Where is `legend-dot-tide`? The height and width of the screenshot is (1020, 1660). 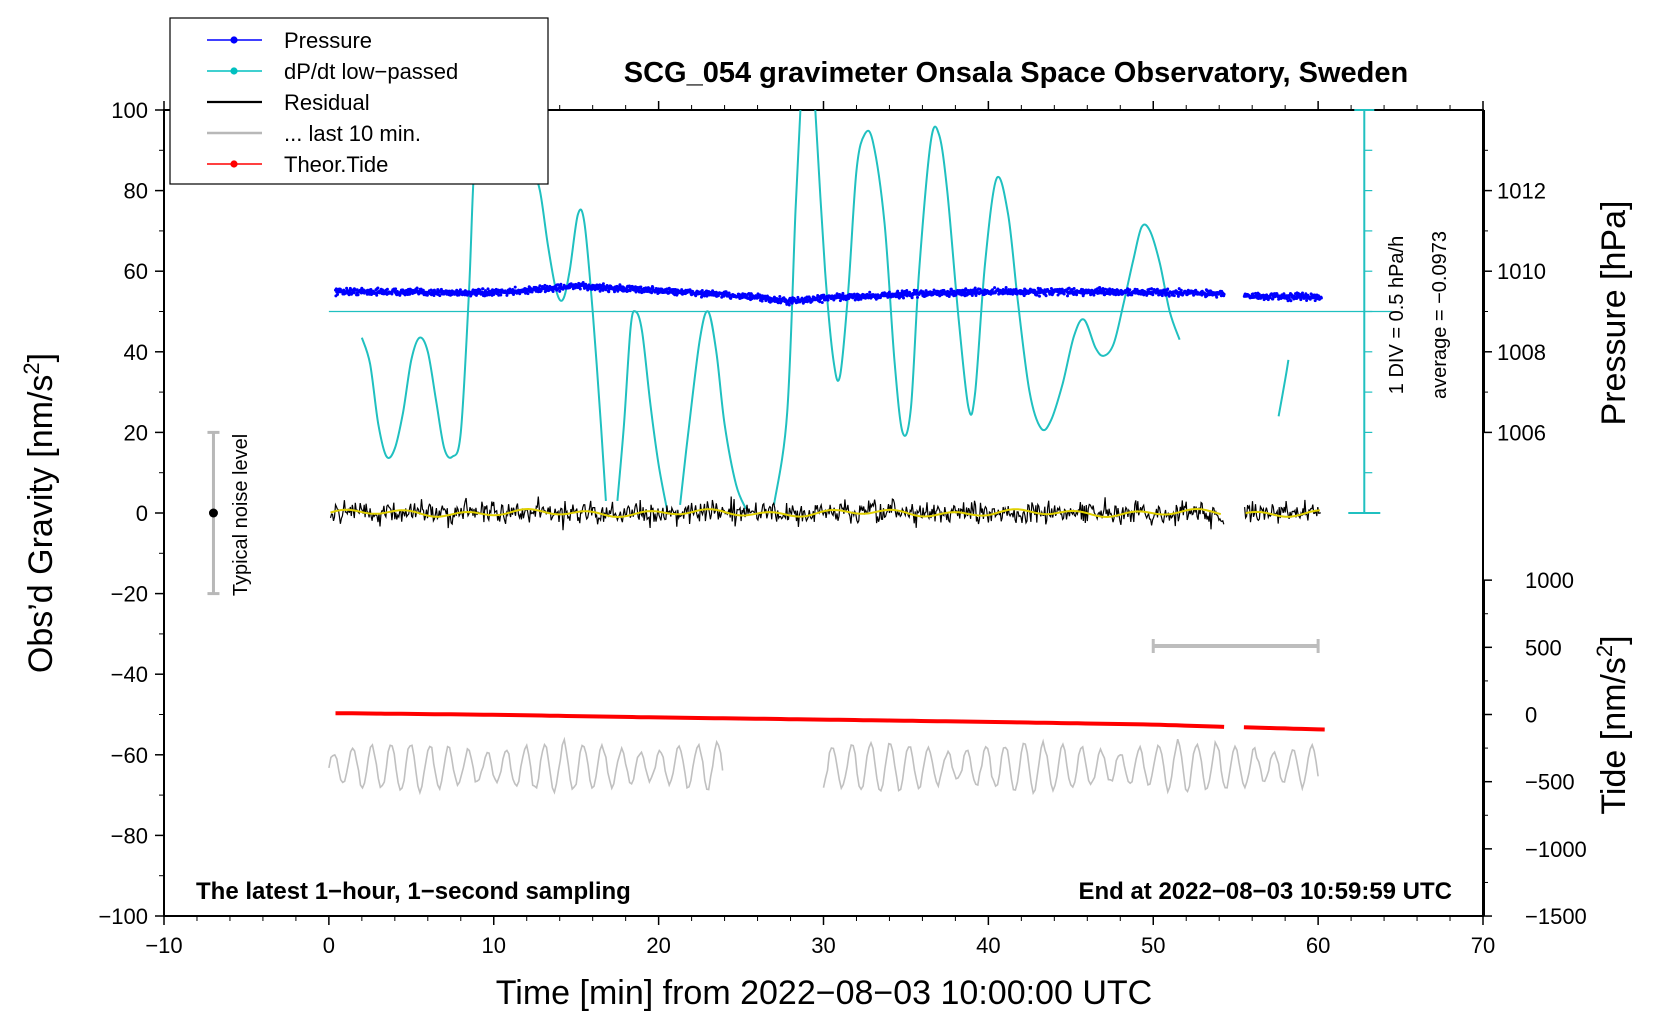 legend-dot-tide is located at coordinates (234, 164).